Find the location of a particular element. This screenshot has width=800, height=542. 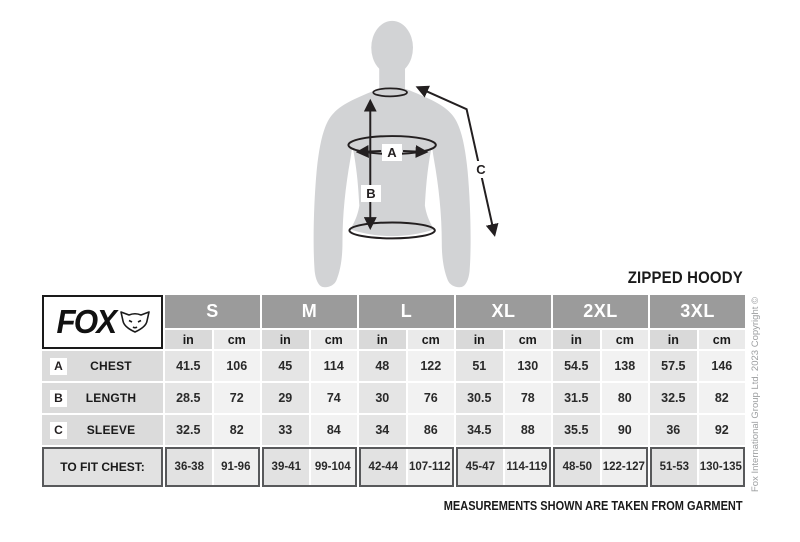

length-l-cm: 76 is located at coordinates (431, 398).